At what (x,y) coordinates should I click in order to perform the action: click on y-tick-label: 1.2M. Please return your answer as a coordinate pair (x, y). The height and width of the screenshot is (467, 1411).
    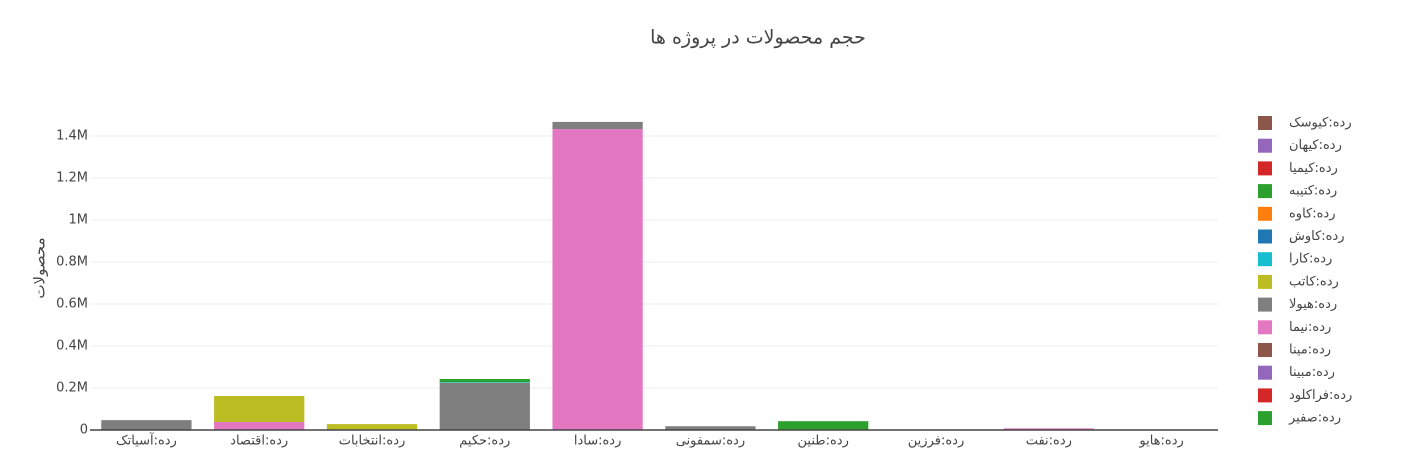
    Looking at the image, I should click on (72, 178).